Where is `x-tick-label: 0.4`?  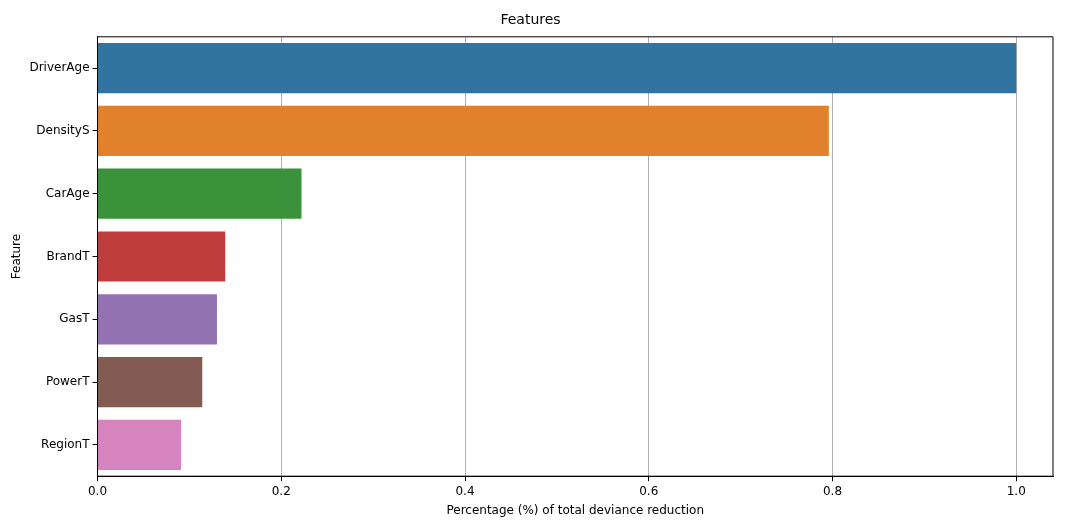 x-tick-label: 0.4 is located at coordinates (465, 490).